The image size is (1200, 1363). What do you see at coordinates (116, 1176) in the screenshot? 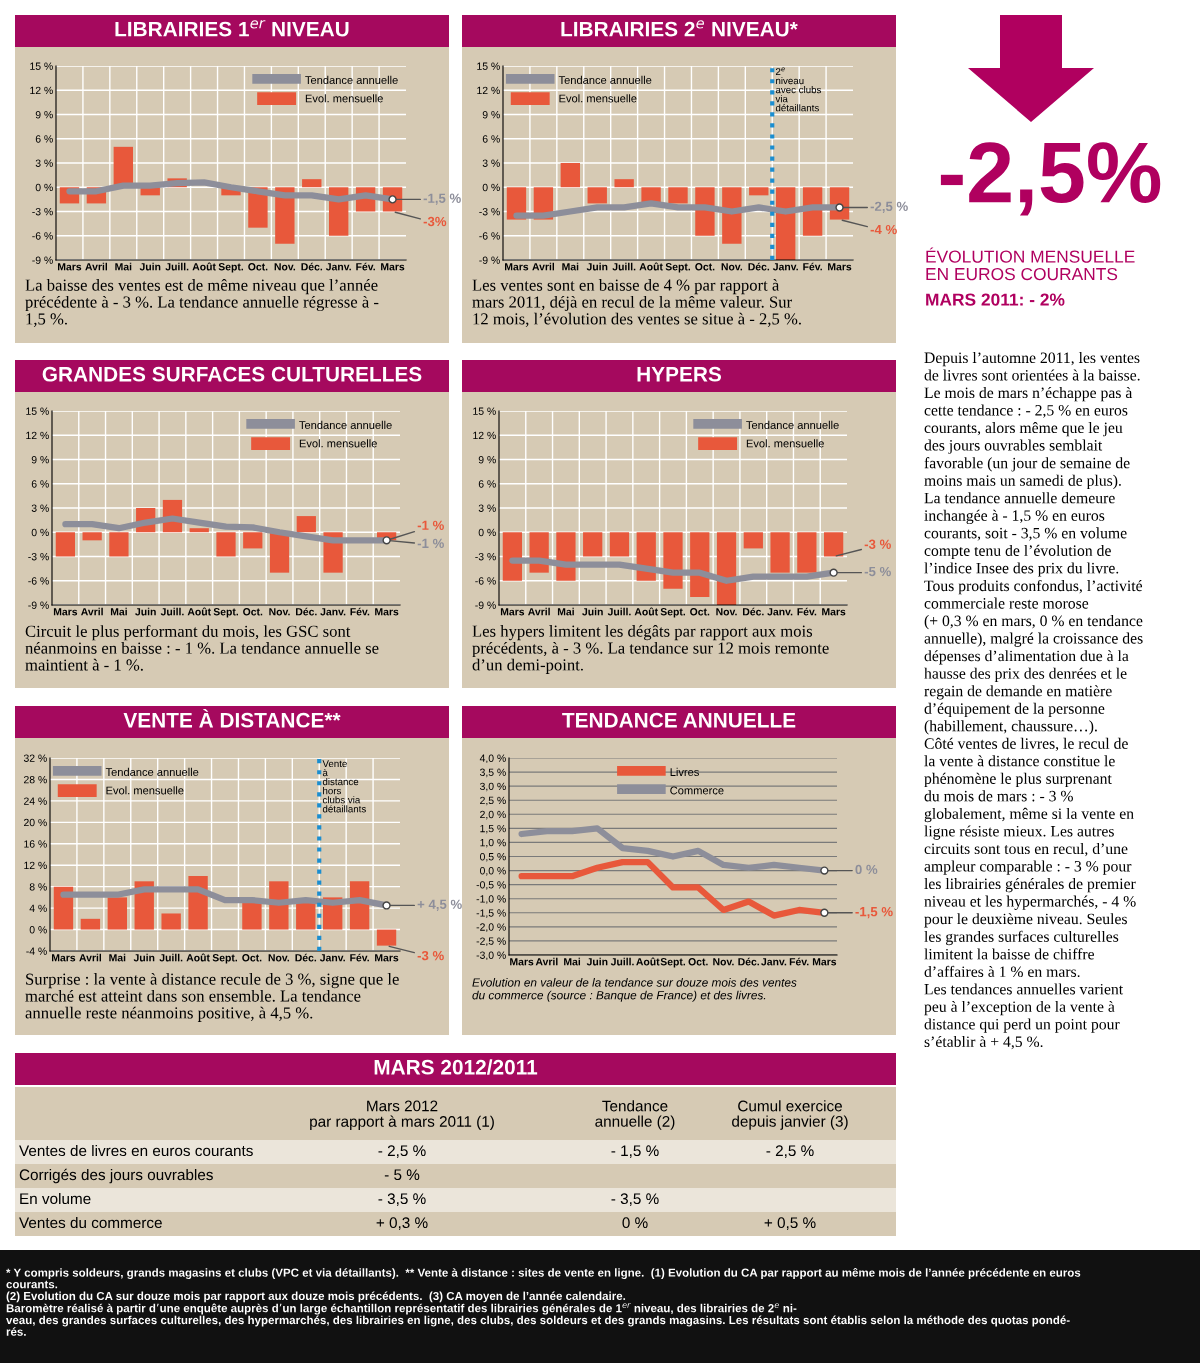
I see `category-label: Corrigés des jours ouvrables` at bounding box center [116, 1176].